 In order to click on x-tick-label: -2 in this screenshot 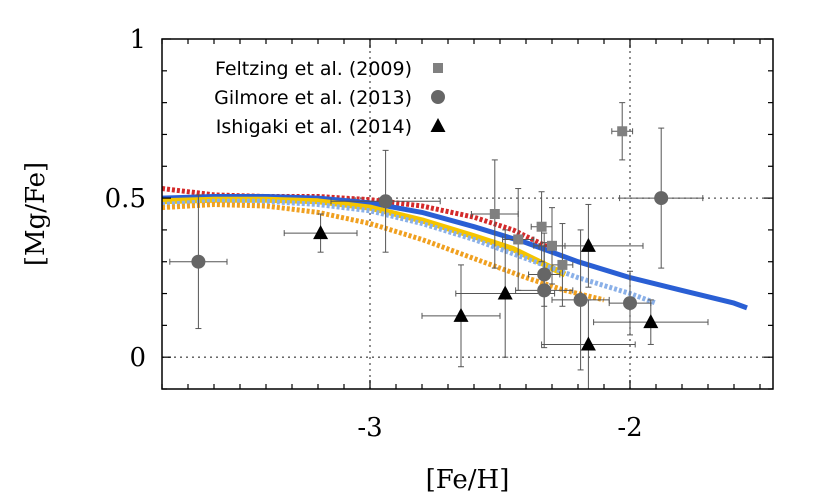, I will do `click(629, 428)`.